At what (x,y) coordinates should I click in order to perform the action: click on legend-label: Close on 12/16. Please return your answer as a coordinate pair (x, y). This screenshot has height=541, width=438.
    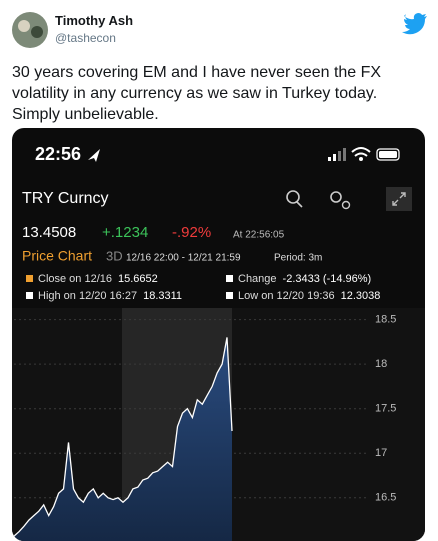
    Looking at the image, I should click on (75, 279).